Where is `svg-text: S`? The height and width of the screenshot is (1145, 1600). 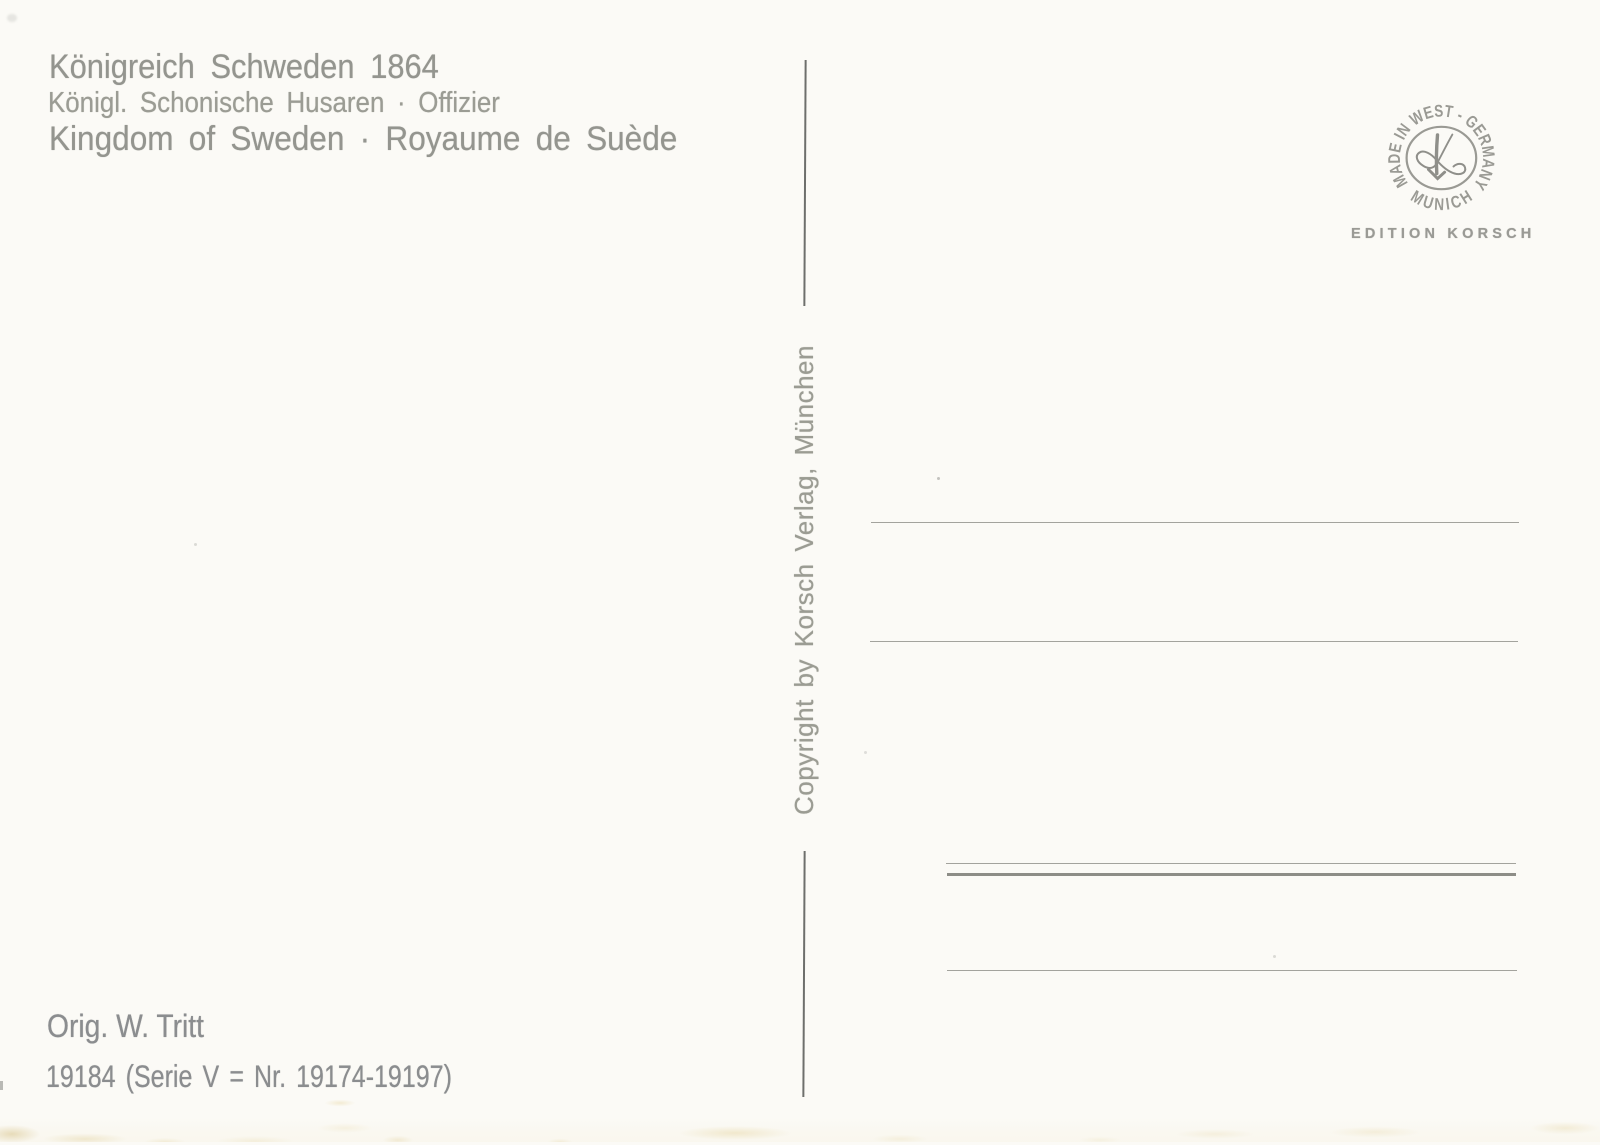
svg-text: S is located at coordinates (1439, 111).